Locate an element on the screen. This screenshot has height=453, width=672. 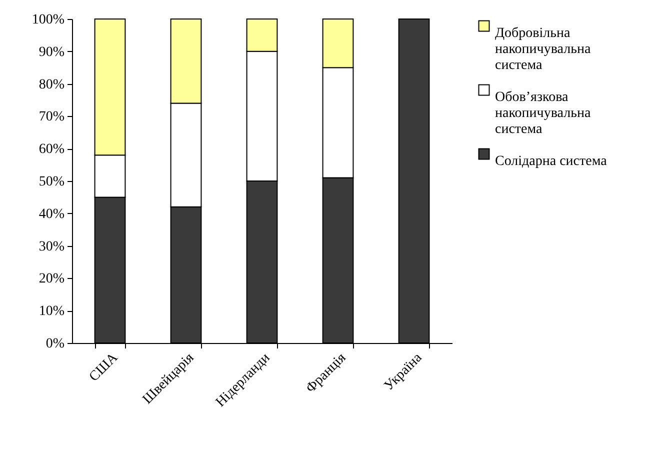
y-tick-label: 100% is located at coordinates (48, 20).